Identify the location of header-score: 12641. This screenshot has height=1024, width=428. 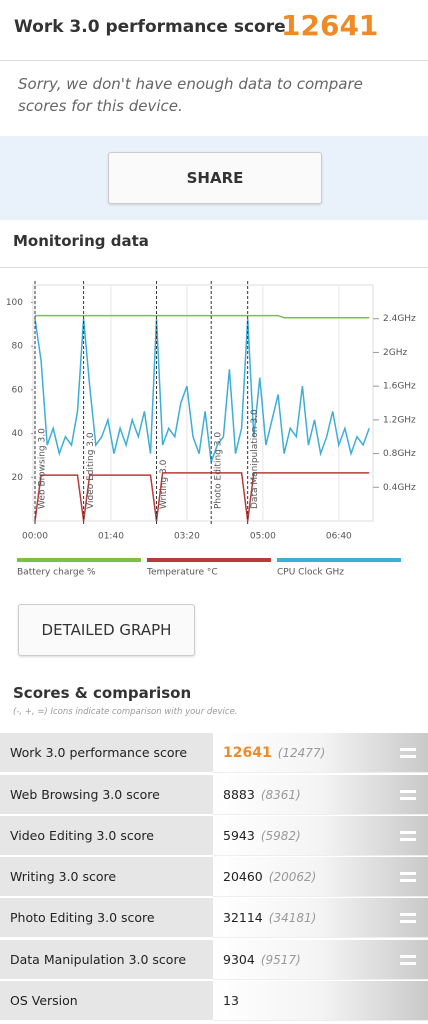
(330, 25).